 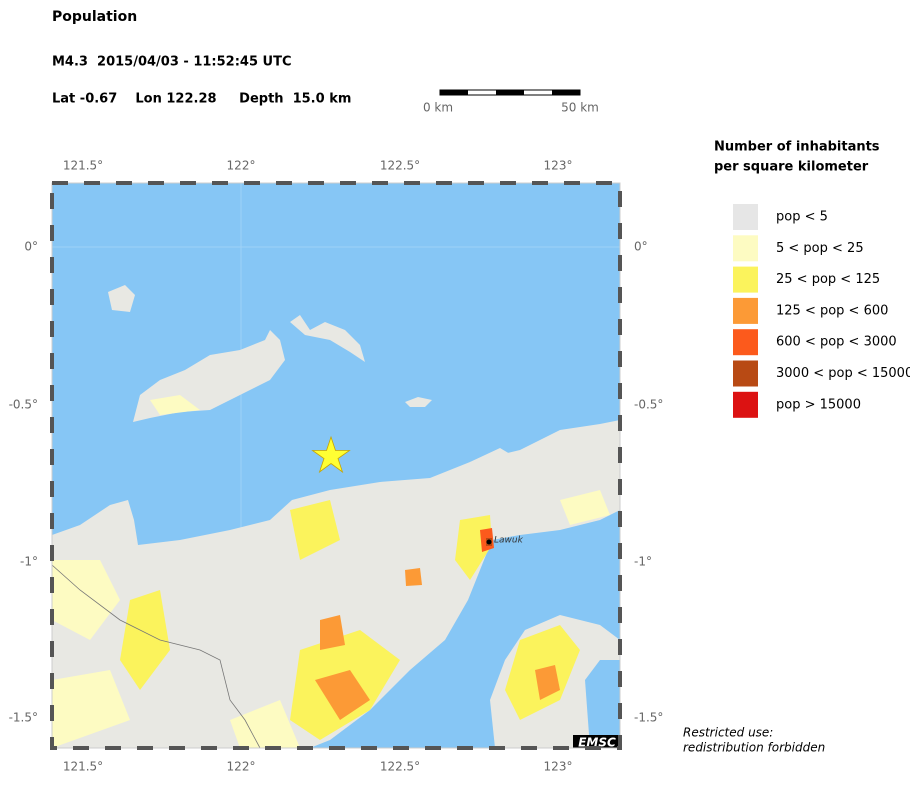 I want to click on title: Population, so click(x=94, y=17).